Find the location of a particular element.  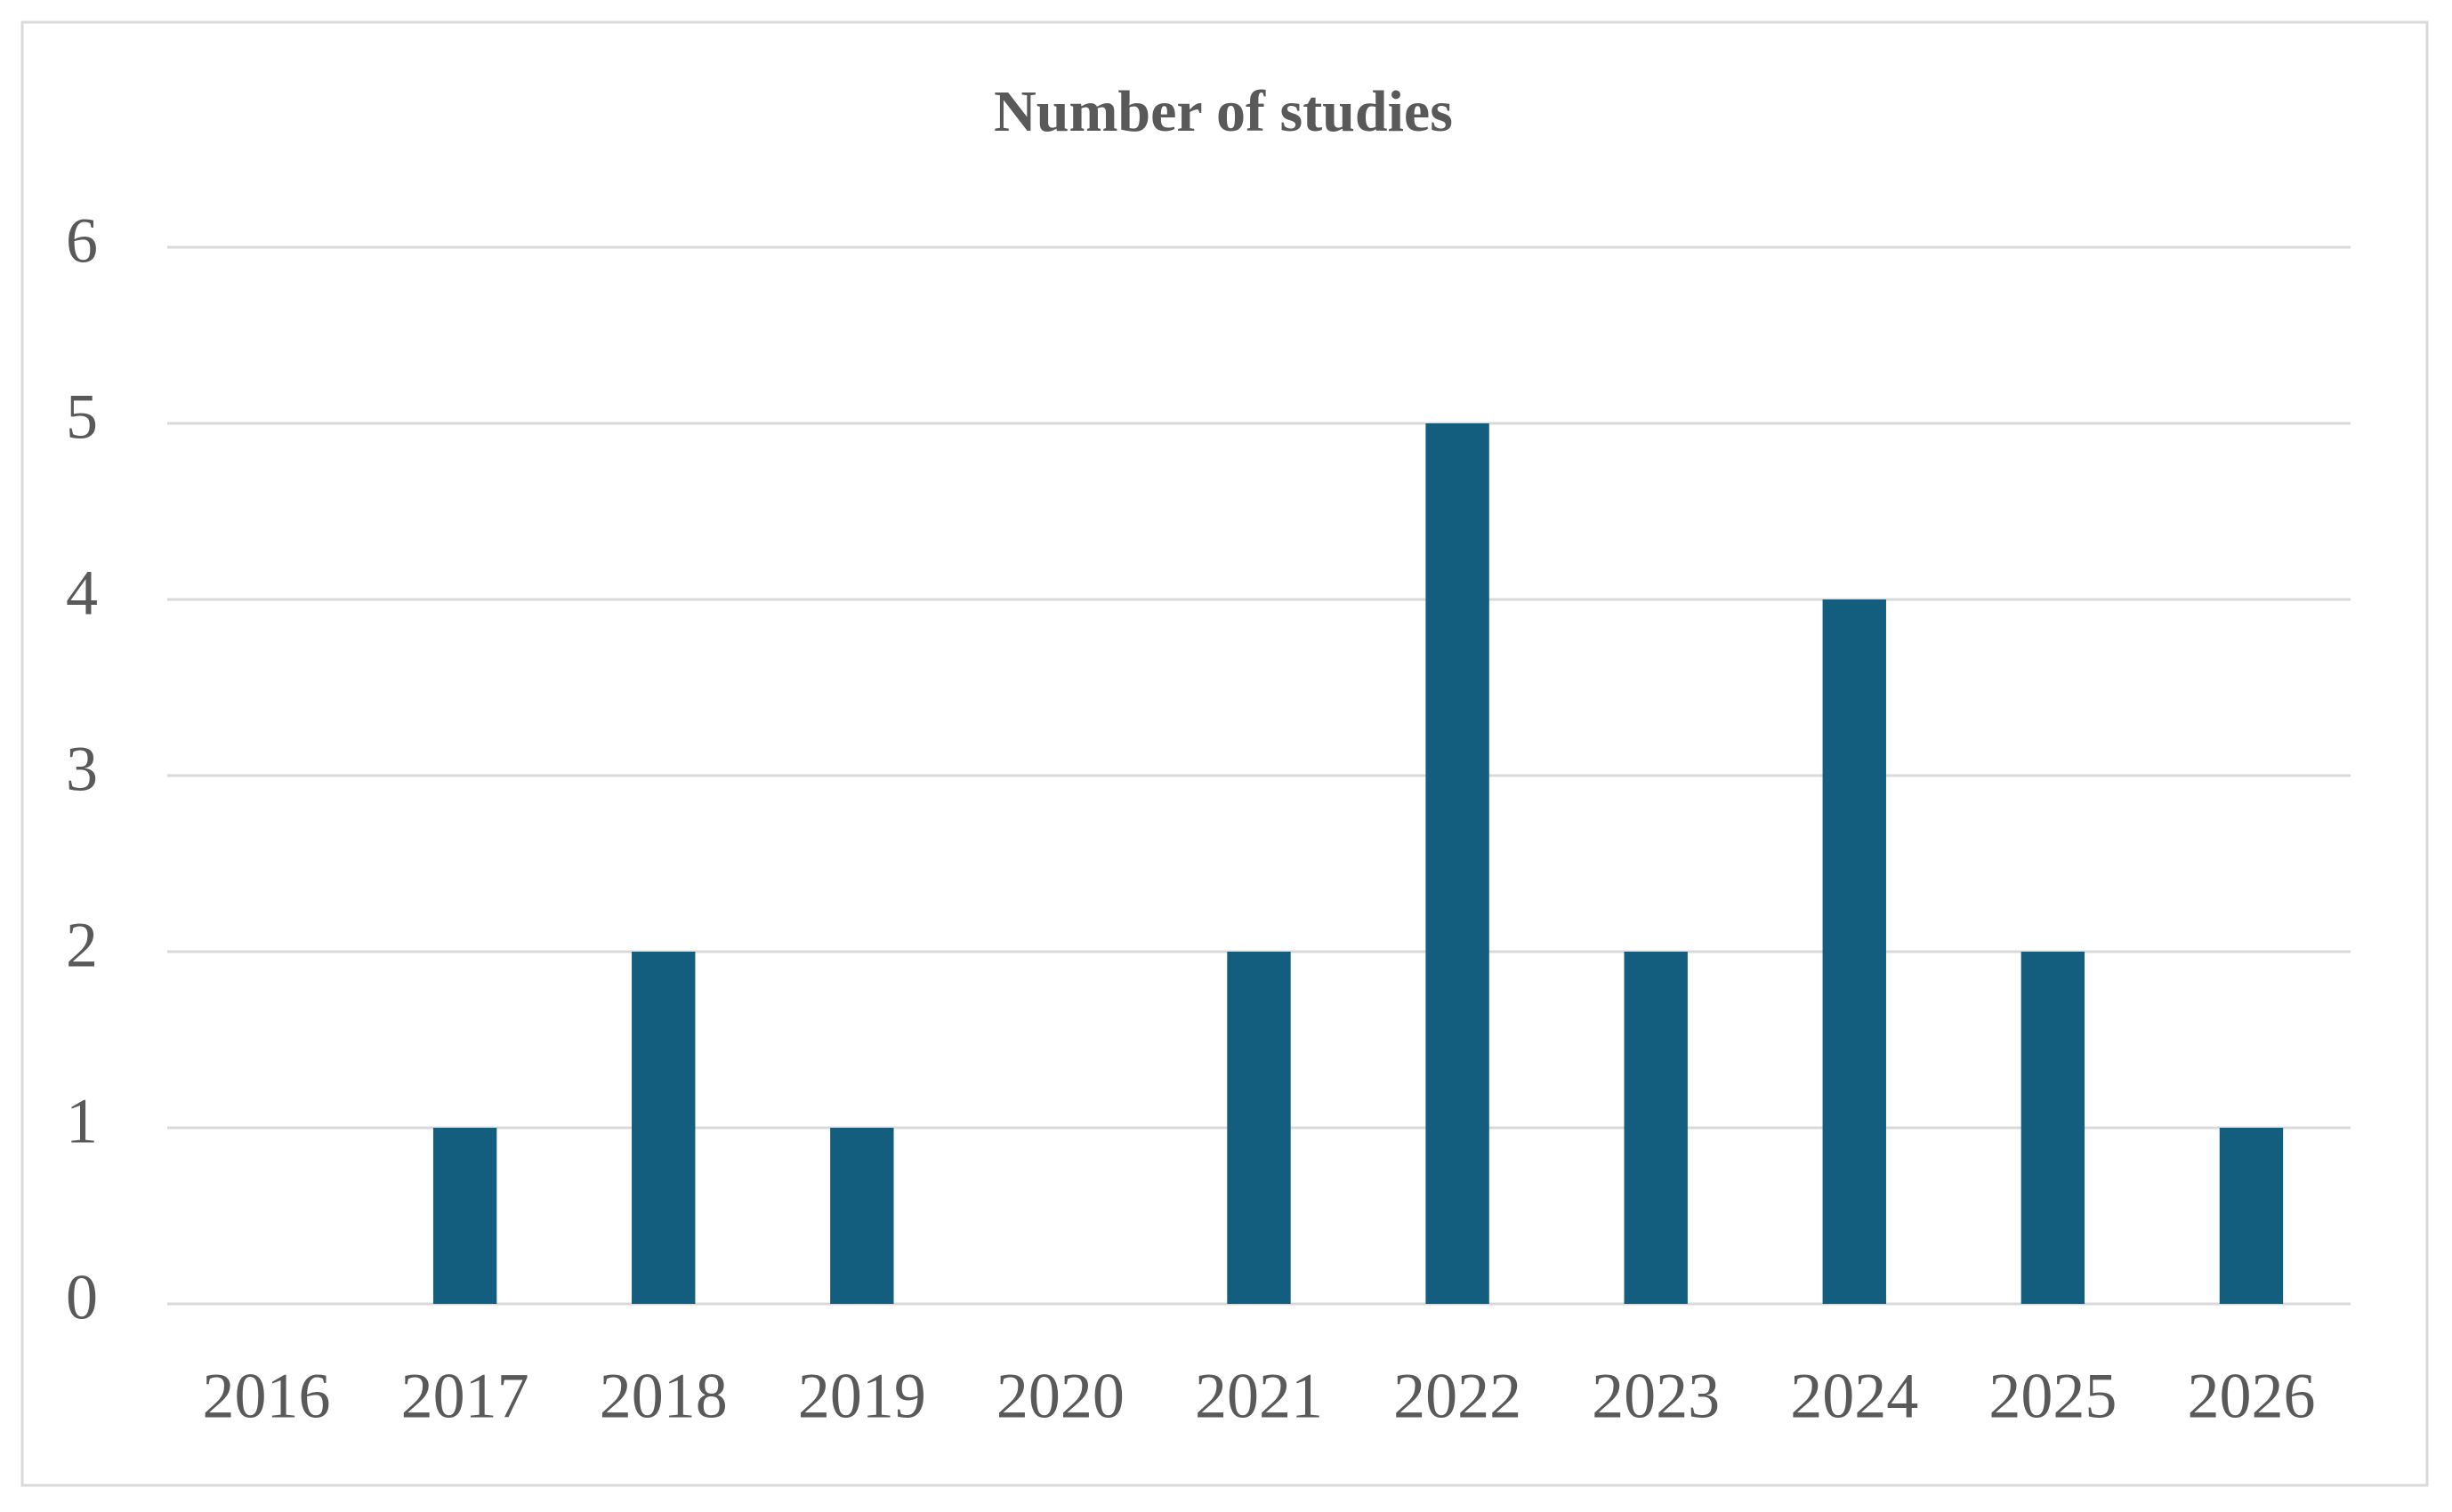

x-tick-label: 2017 is located at coordinates (465, 1396).